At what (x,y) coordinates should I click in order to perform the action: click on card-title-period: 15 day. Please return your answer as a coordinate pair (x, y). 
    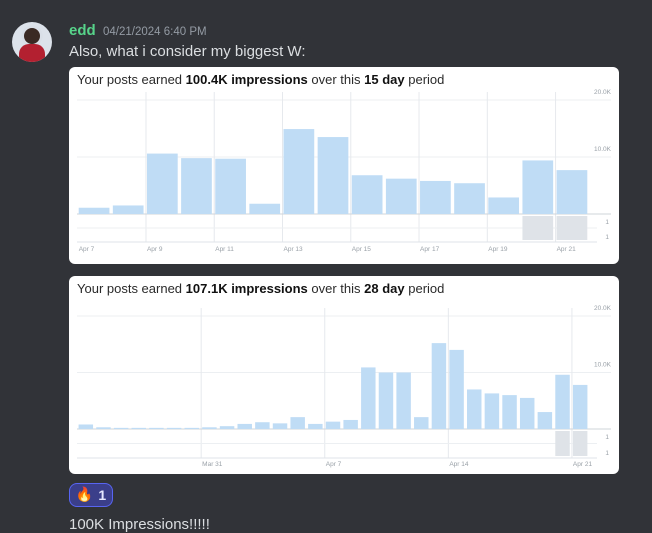
    Looking at the image, I should click on (384, 79).